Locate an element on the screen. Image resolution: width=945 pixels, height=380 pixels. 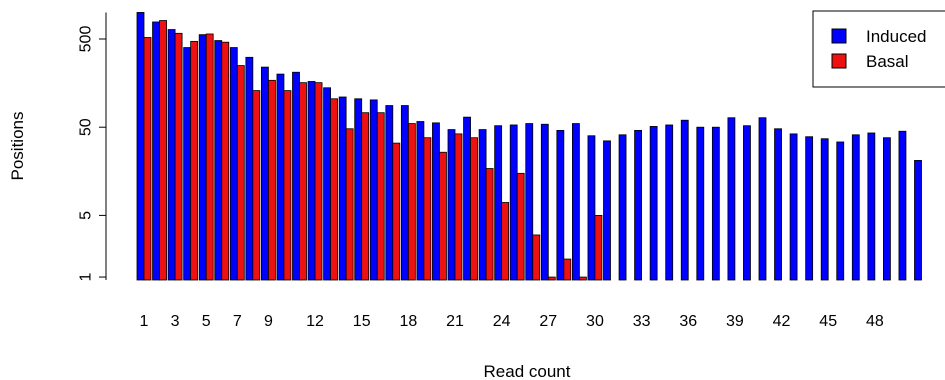
y-tick-label-500: 500 is located at coordinates (86, 39).